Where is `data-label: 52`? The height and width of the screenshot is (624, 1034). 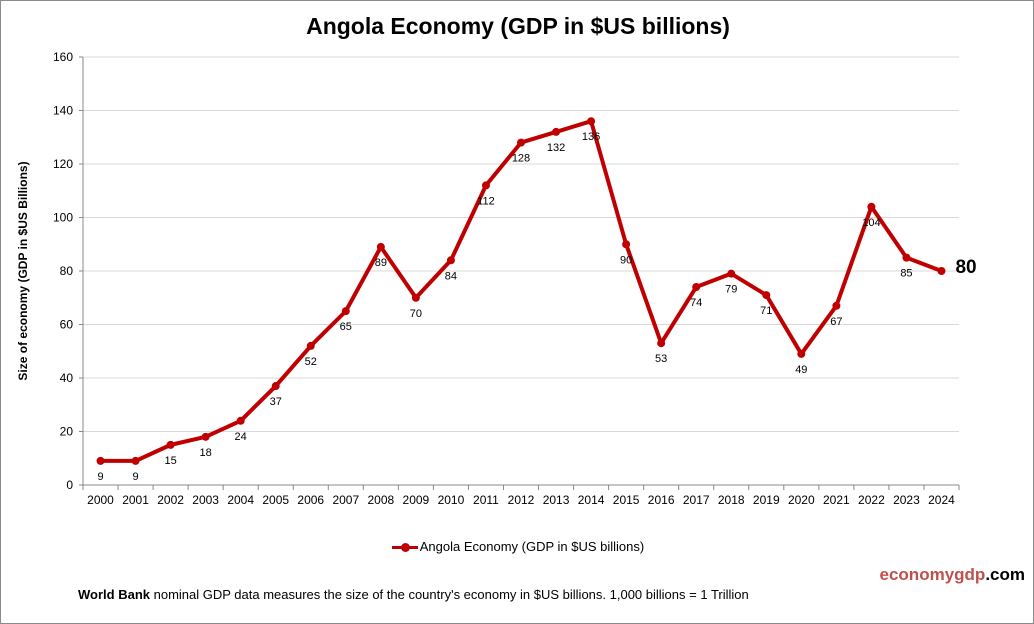
data-label: 52 is located at coordinates (311, 362).